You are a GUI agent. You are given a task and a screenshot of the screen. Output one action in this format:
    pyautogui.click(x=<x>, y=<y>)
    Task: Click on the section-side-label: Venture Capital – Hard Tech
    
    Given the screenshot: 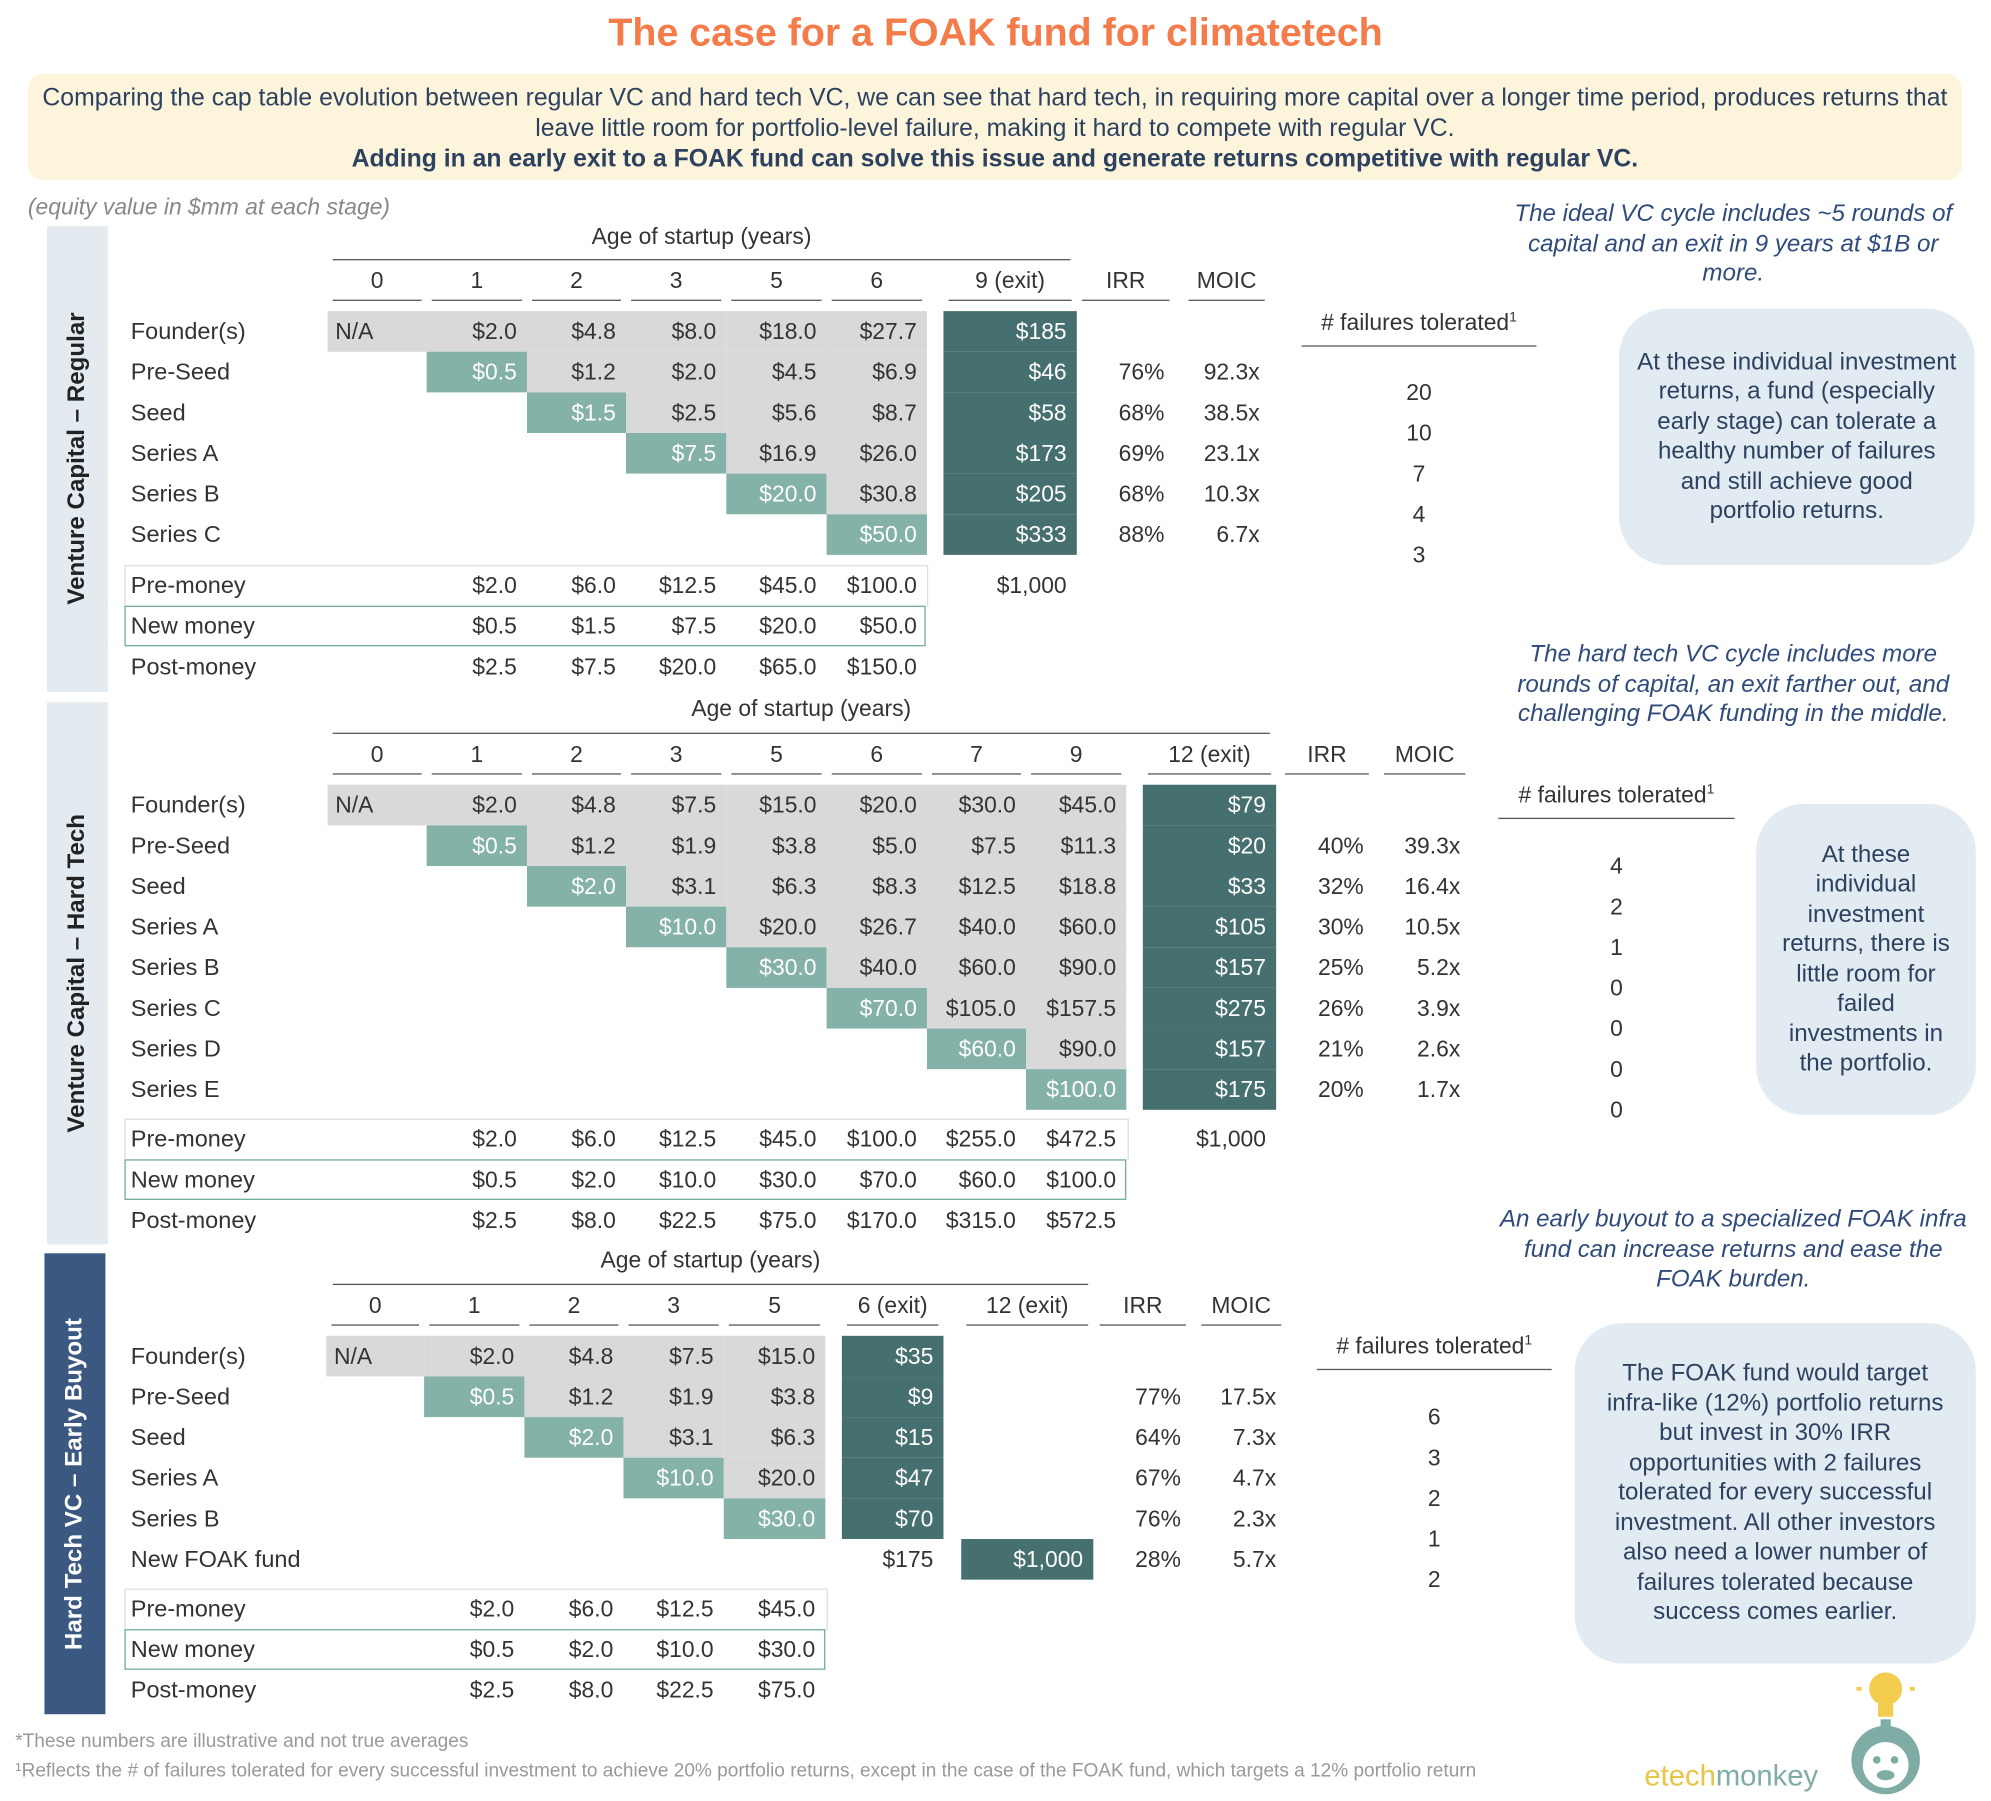 What is the action you would take?
    pyautogui.click(x=77, y=973)
    